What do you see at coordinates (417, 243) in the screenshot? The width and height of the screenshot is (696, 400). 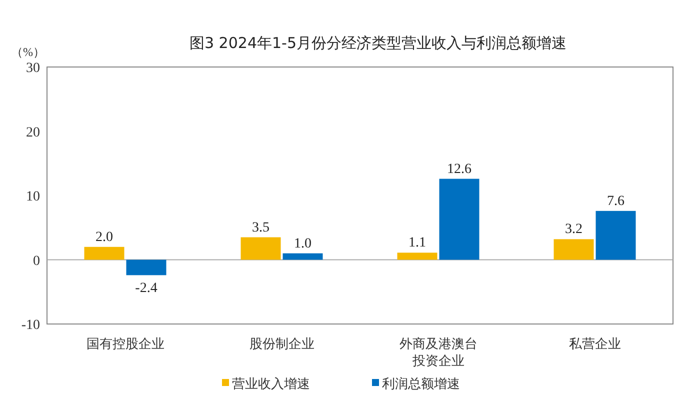 I see `data-label: 1.1` at bounding box center [417, 243].